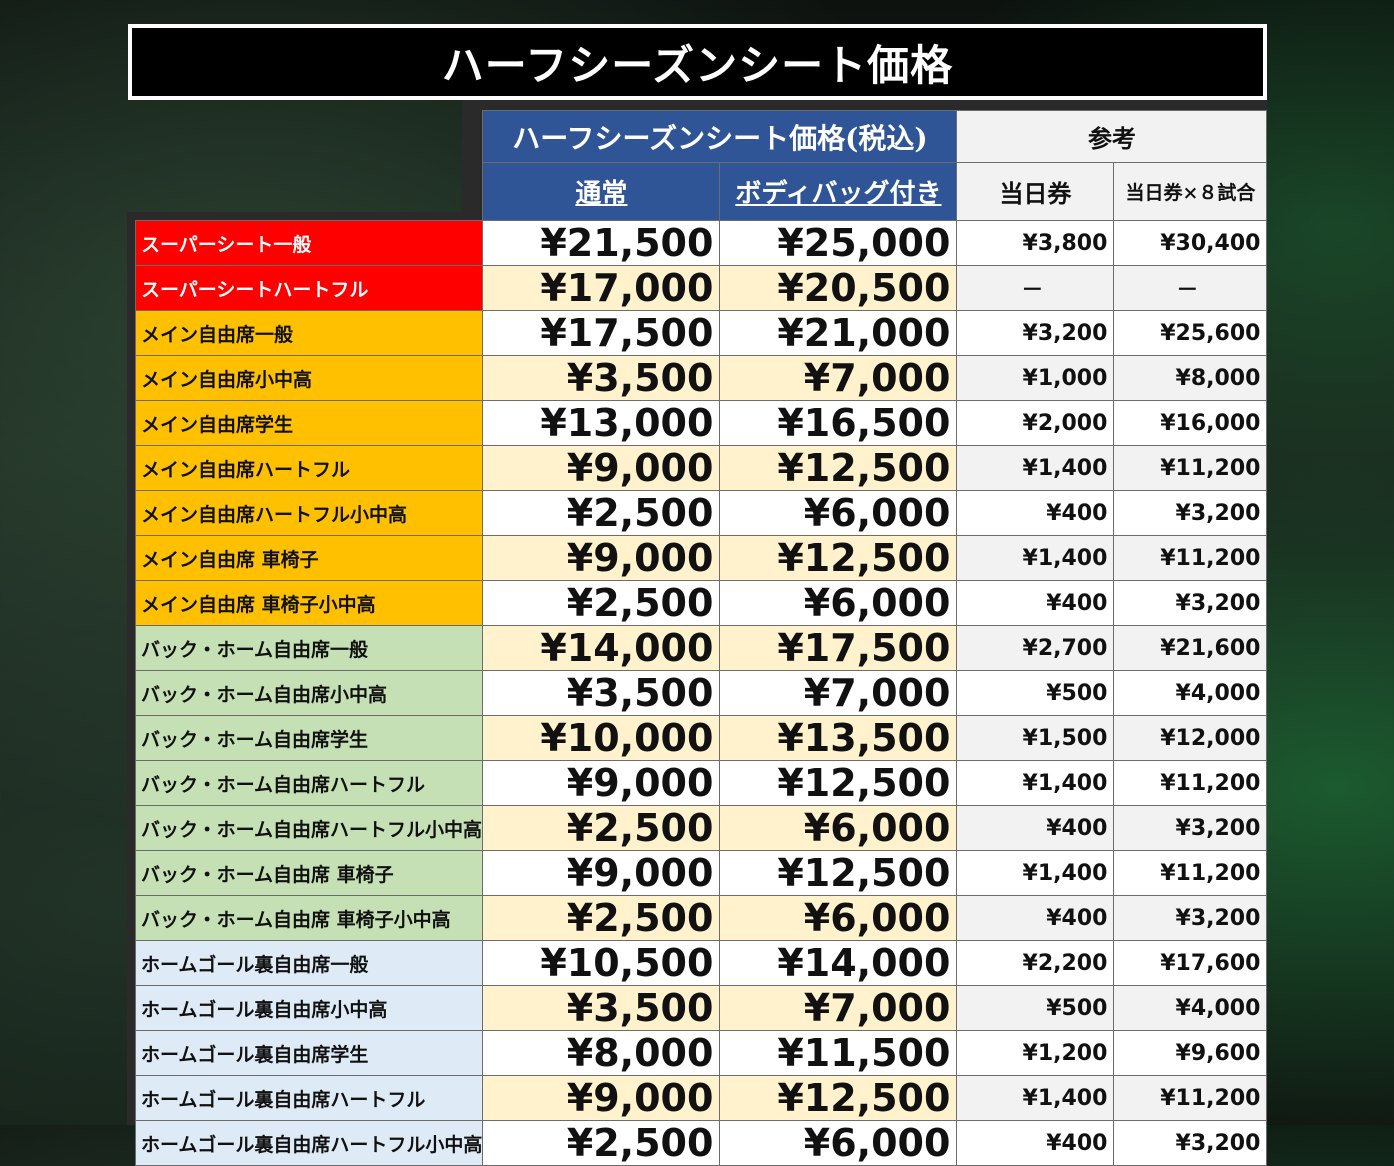 Image resolution: width=1394 pixels, height=1166 pixels. I want to click on day-ticket-price-cell: ¥2,200, so click(1035, 963).